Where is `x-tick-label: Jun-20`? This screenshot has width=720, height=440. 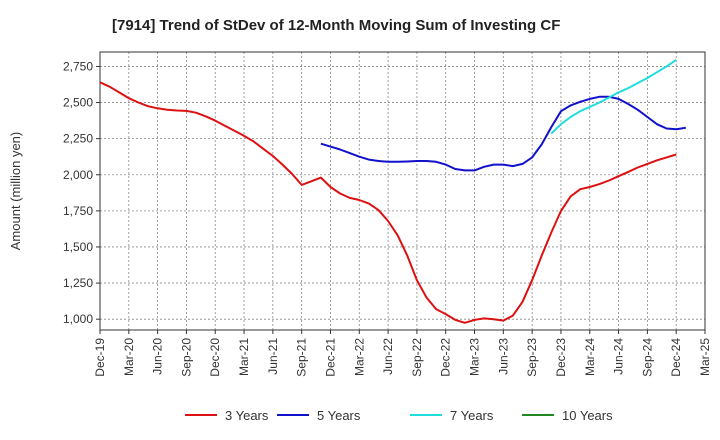
x-tick-label: Jun-20 is located at coordinates (158, 356).